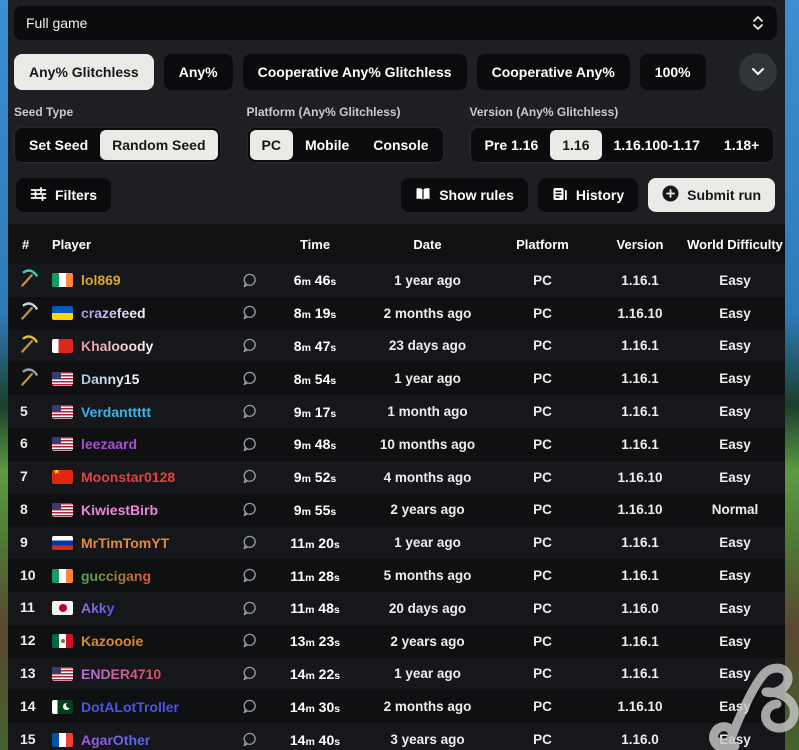 The width and height of the screenshot is (799, 750). I want to click on segment-option: Console, so click(400, 145).